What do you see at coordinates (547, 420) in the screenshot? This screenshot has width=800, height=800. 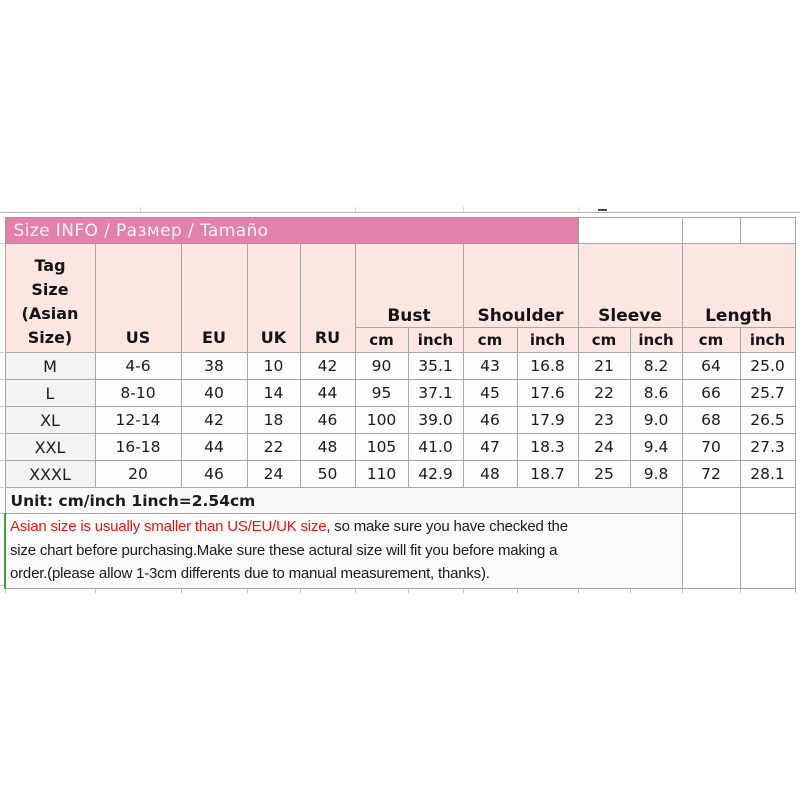 I see `data-cell: 17.9` at bounding box center [547, 420].